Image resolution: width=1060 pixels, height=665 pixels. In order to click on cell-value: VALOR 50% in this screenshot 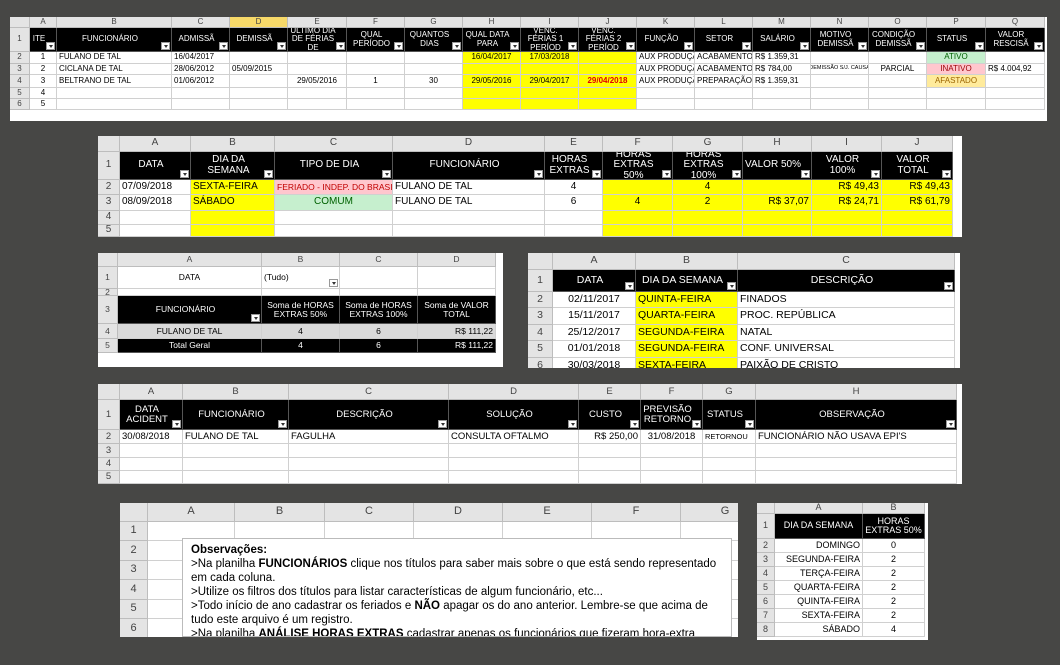, I will do `click(777, 166)`.